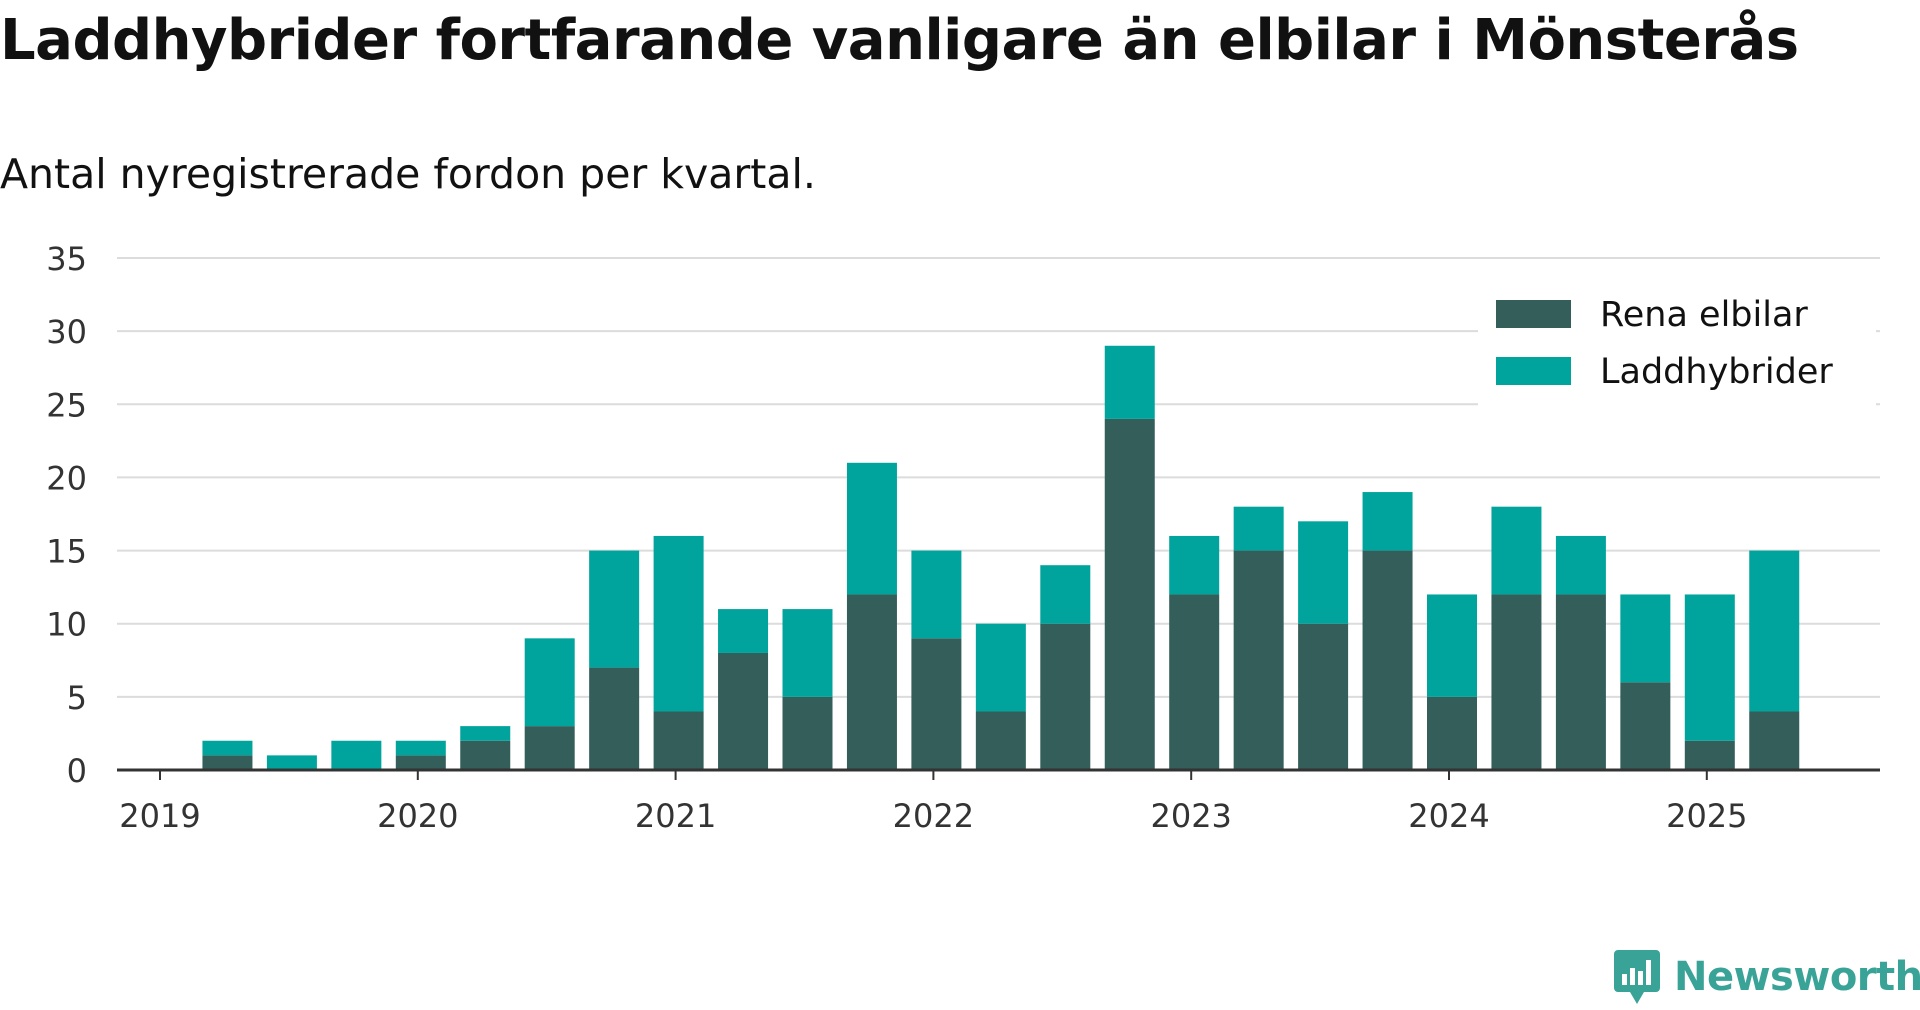  Describe the element at coordinates (1706, 816) in the screenshot. I see `x-tick-label: 2025` at that location.